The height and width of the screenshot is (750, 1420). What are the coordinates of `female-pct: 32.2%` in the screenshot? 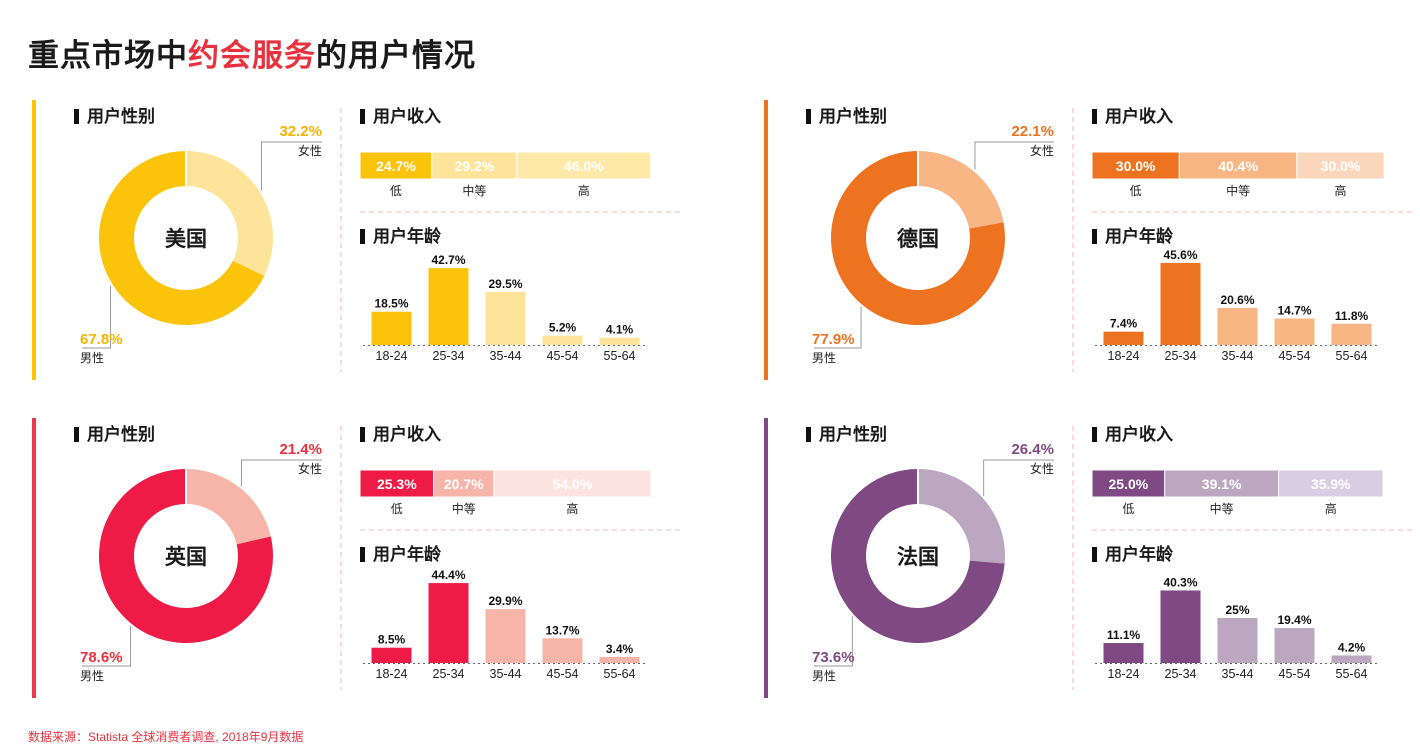 It's located at (300, 131).